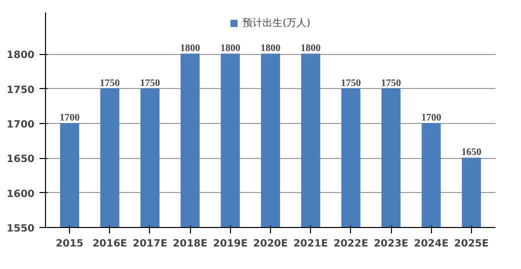  I want to click on y-tick-label: 1600, so click(20, 194).